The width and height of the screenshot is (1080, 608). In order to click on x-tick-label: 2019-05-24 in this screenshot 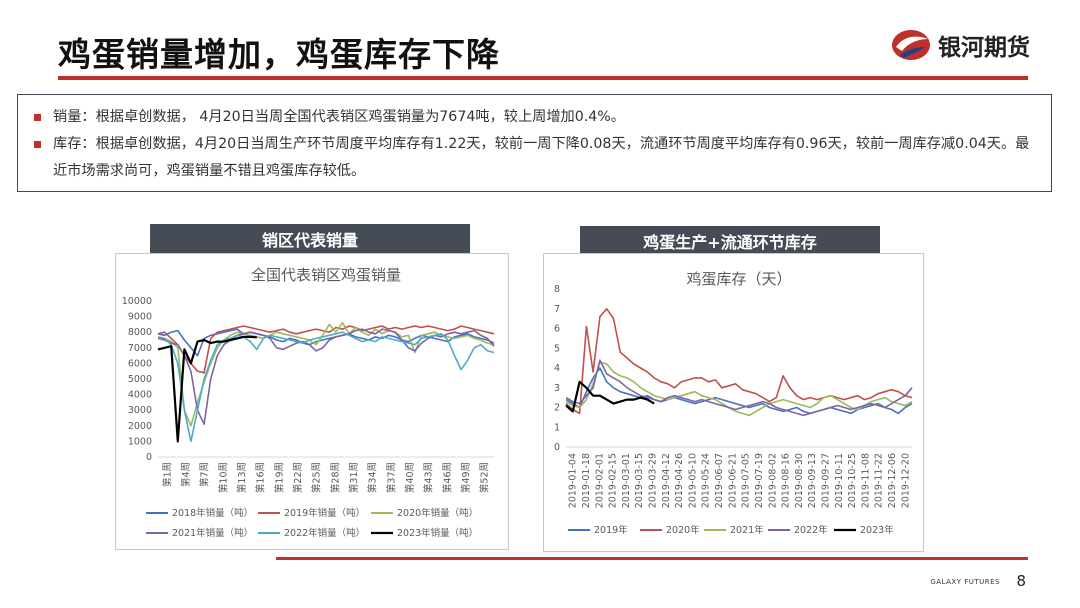, I will do `click(706, 480)`.